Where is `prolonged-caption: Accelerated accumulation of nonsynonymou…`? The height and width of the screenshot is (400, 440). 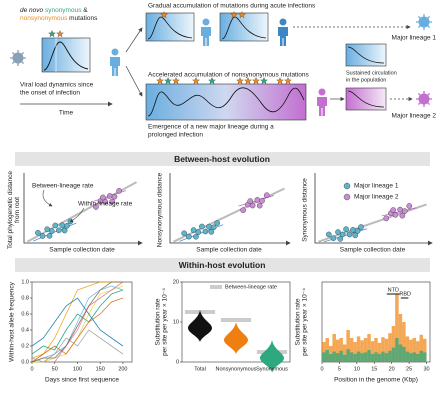 prolonged-caption: Accelerated accumulation of nonsynonymou… is located at coordinates (229, 75).